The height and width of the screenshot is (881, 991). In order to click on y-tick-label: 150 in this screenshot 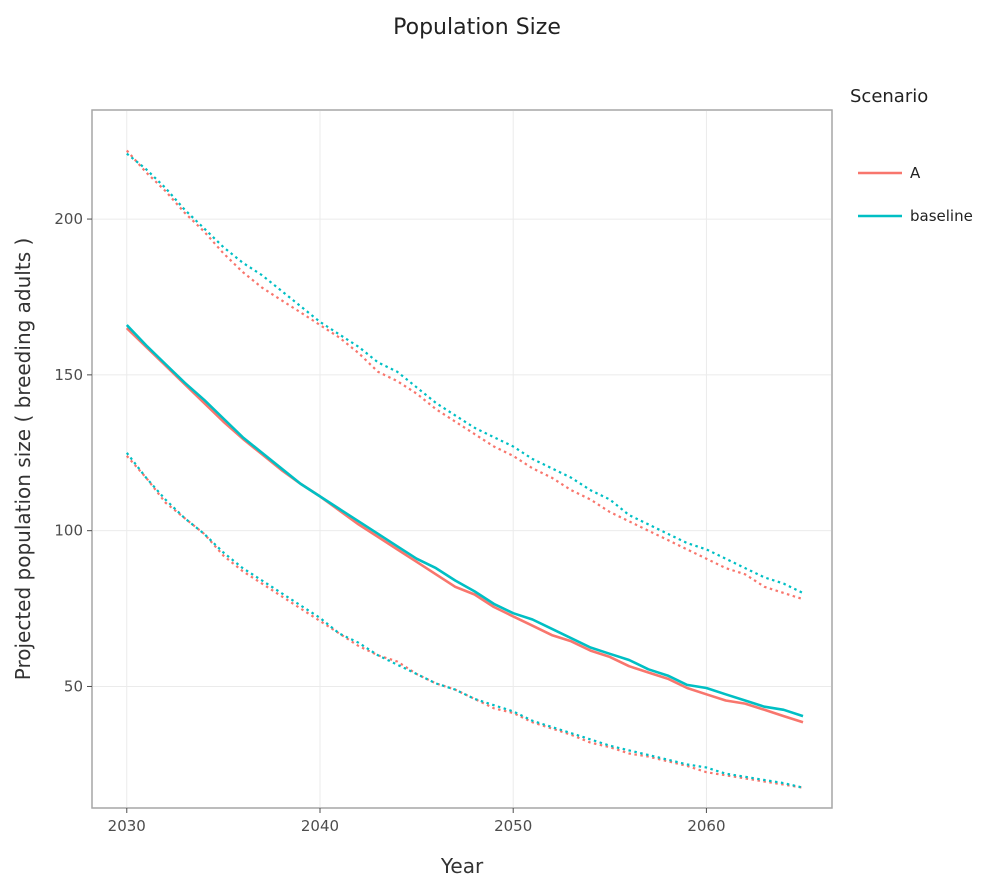, I will do `click(68, 375)`.